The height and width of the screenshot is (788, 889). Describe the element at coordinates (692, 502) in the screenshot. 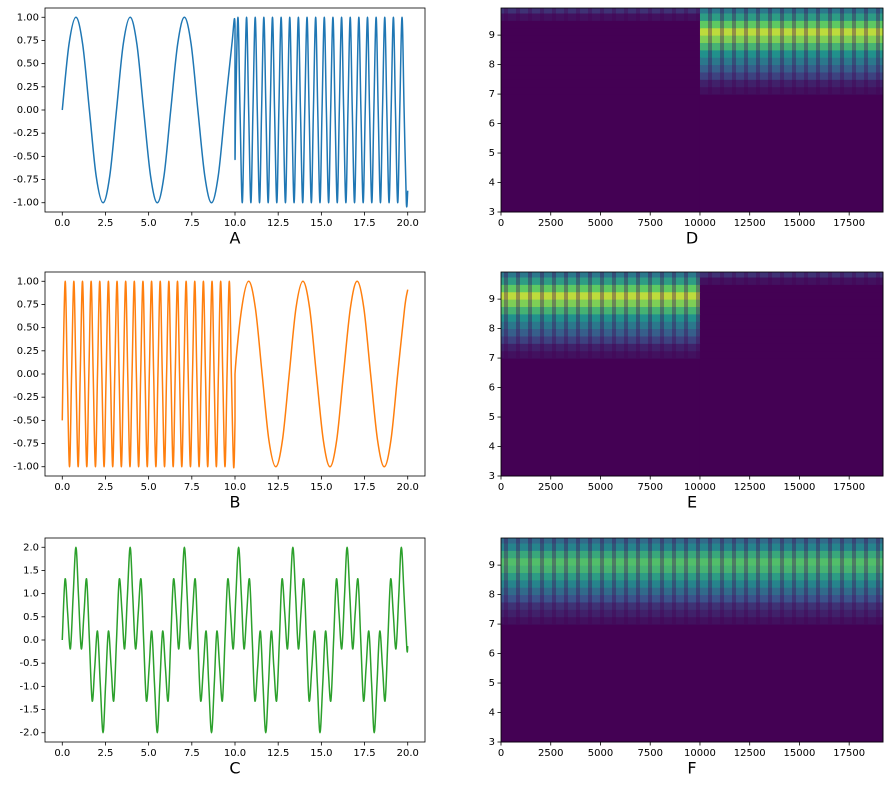

I see `x-axis-label: E` at that location.